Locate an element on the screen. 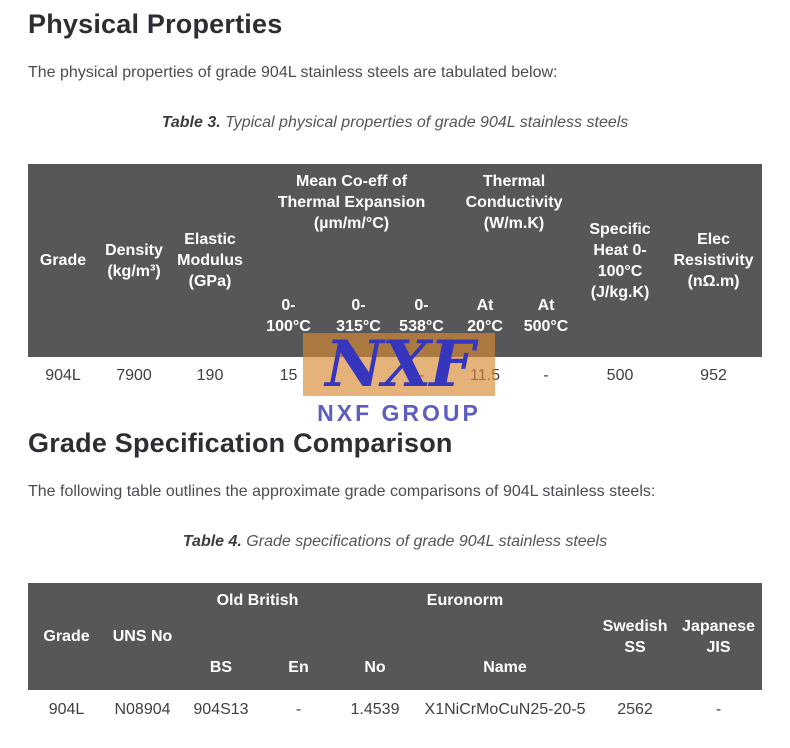 This screenshot has height=748, width=790. header-cell: Elec Resistivity (nΩ.m) is located at coordinates (714, 260).